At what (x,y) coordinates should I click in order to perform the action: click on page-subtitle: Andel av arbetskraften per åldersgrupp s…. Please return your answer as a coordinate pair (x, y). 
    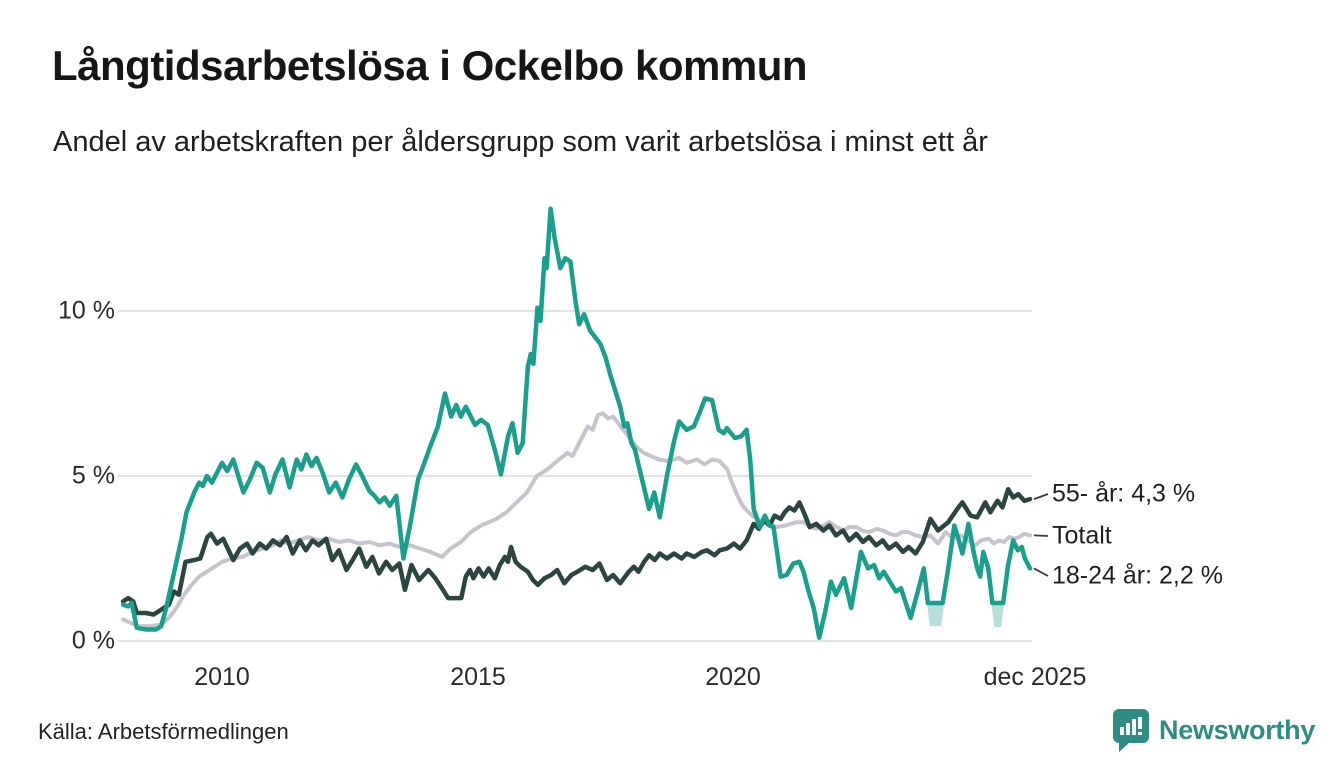
    Looking at the image, I should click on (520, 142).